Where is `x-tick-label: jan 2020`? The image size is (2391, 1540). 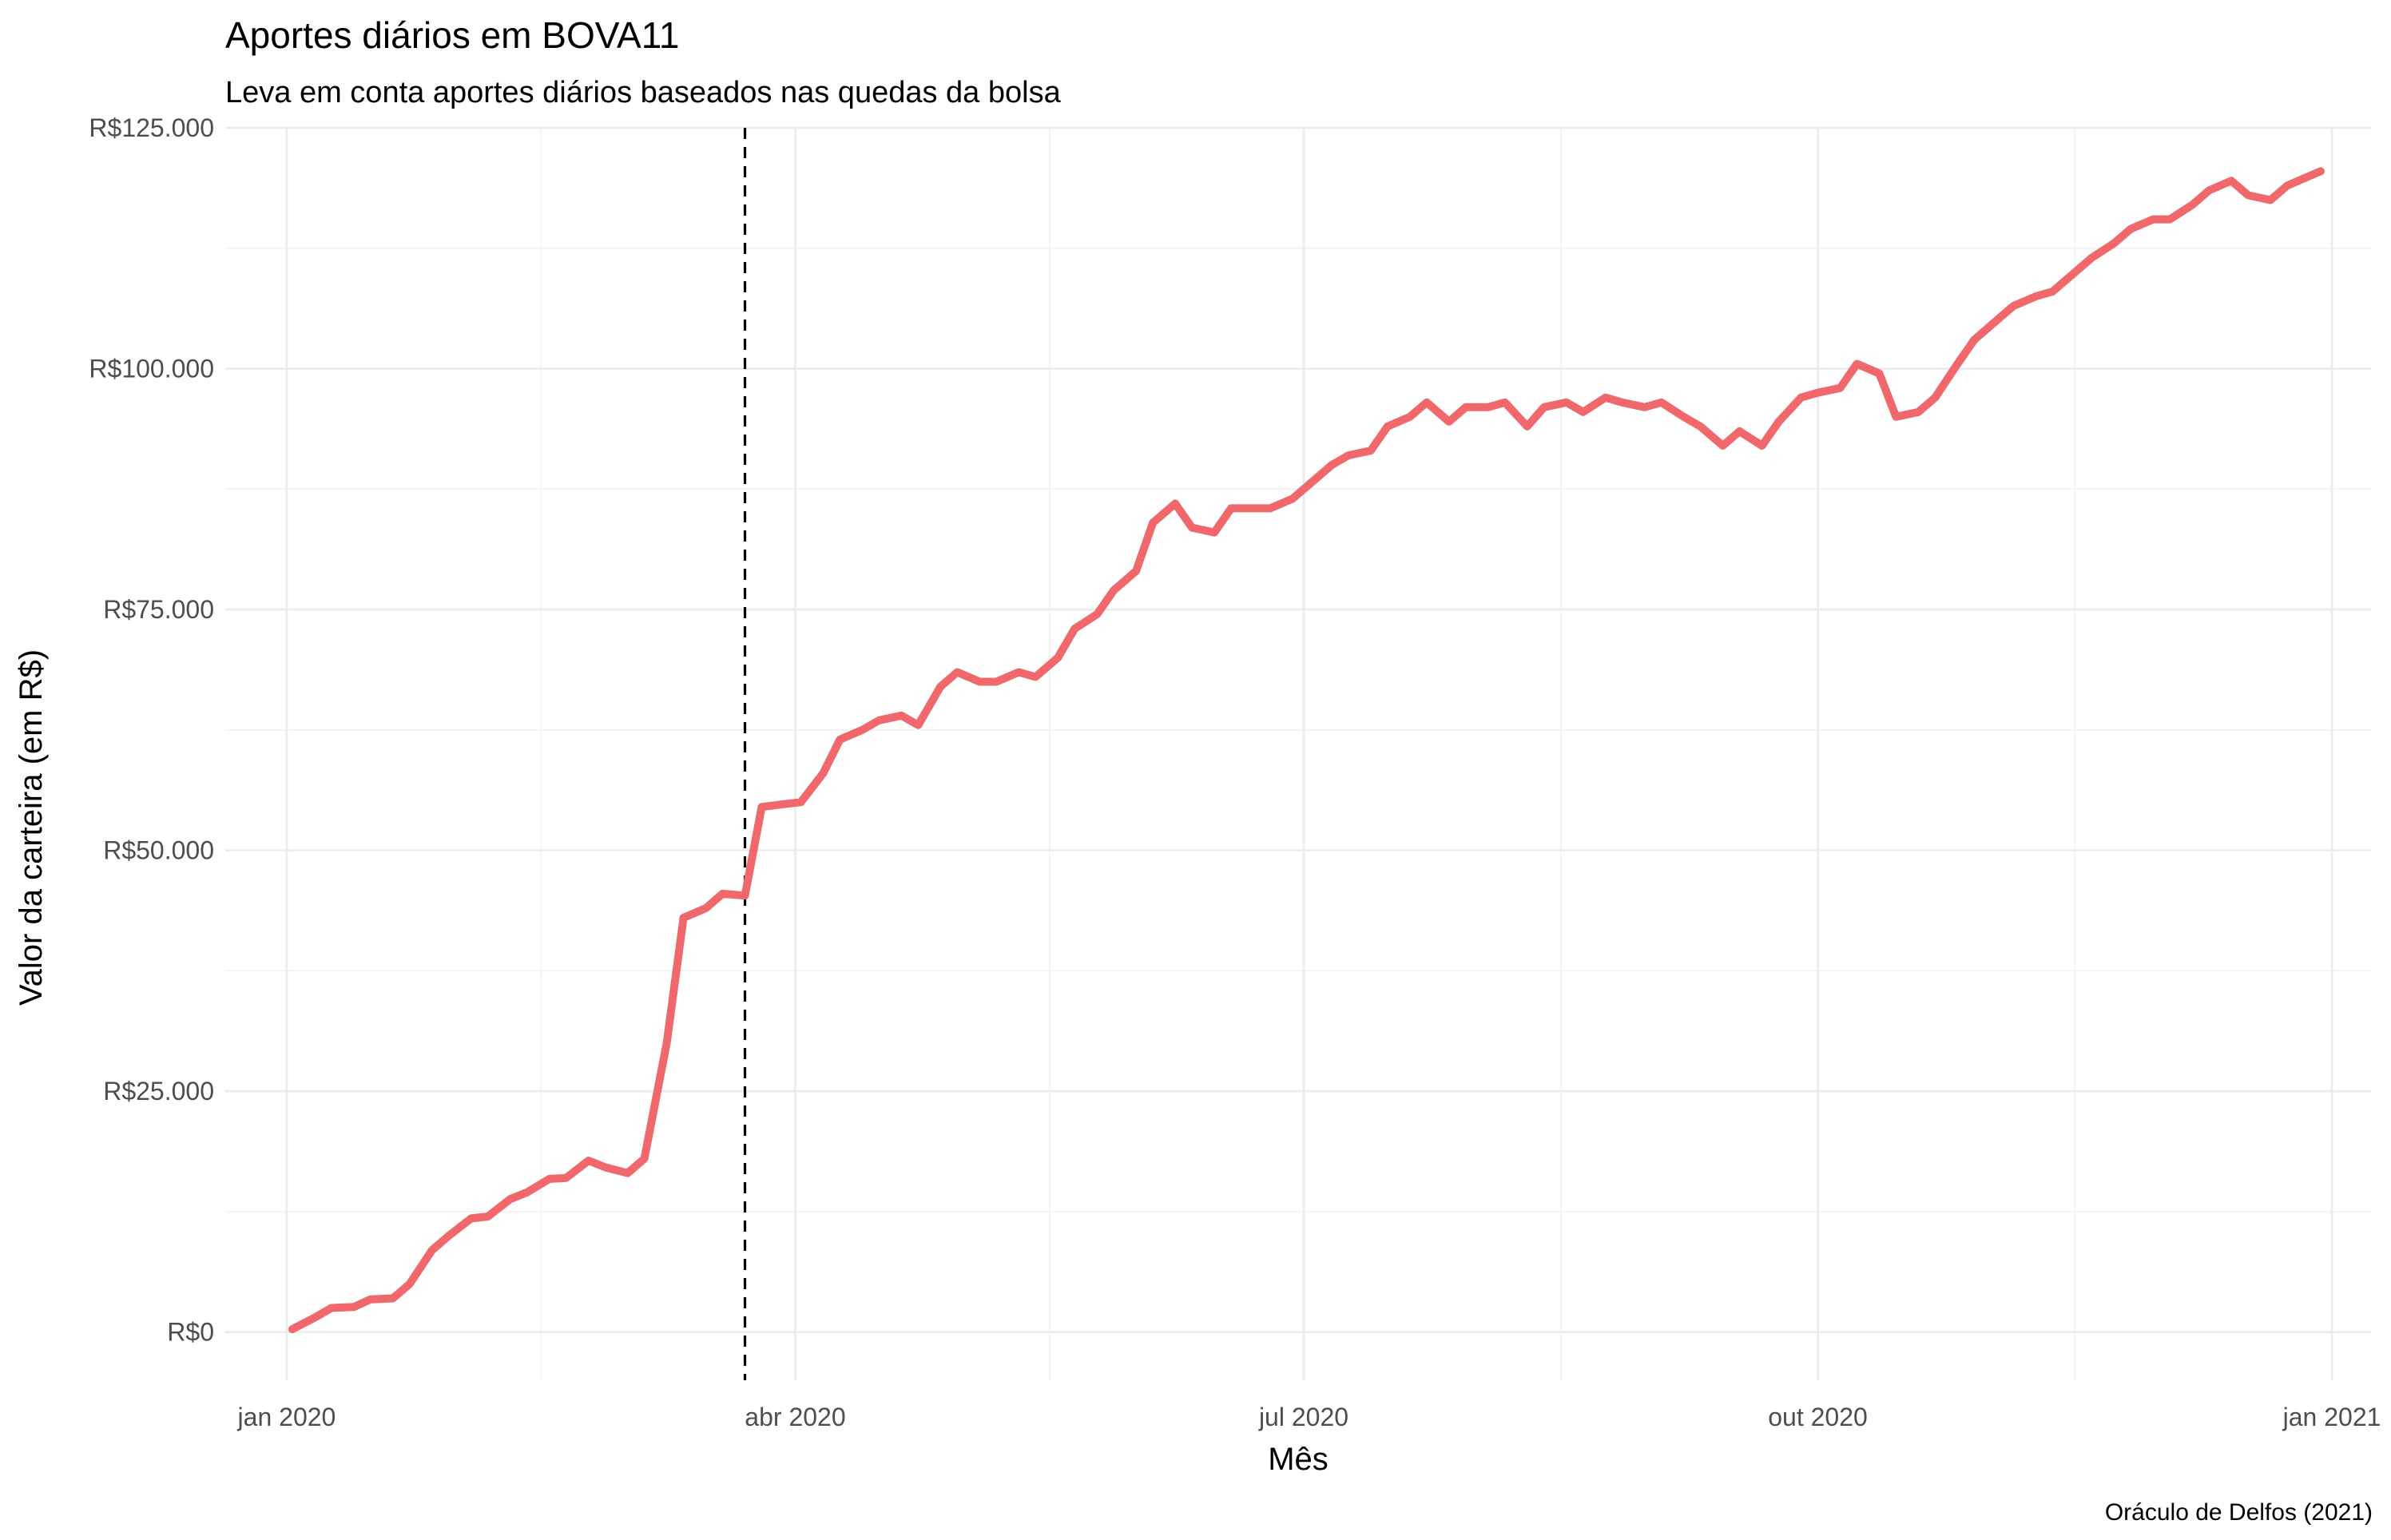 x-tick-label: jan 2020 is located at coordinates (286, 1417).